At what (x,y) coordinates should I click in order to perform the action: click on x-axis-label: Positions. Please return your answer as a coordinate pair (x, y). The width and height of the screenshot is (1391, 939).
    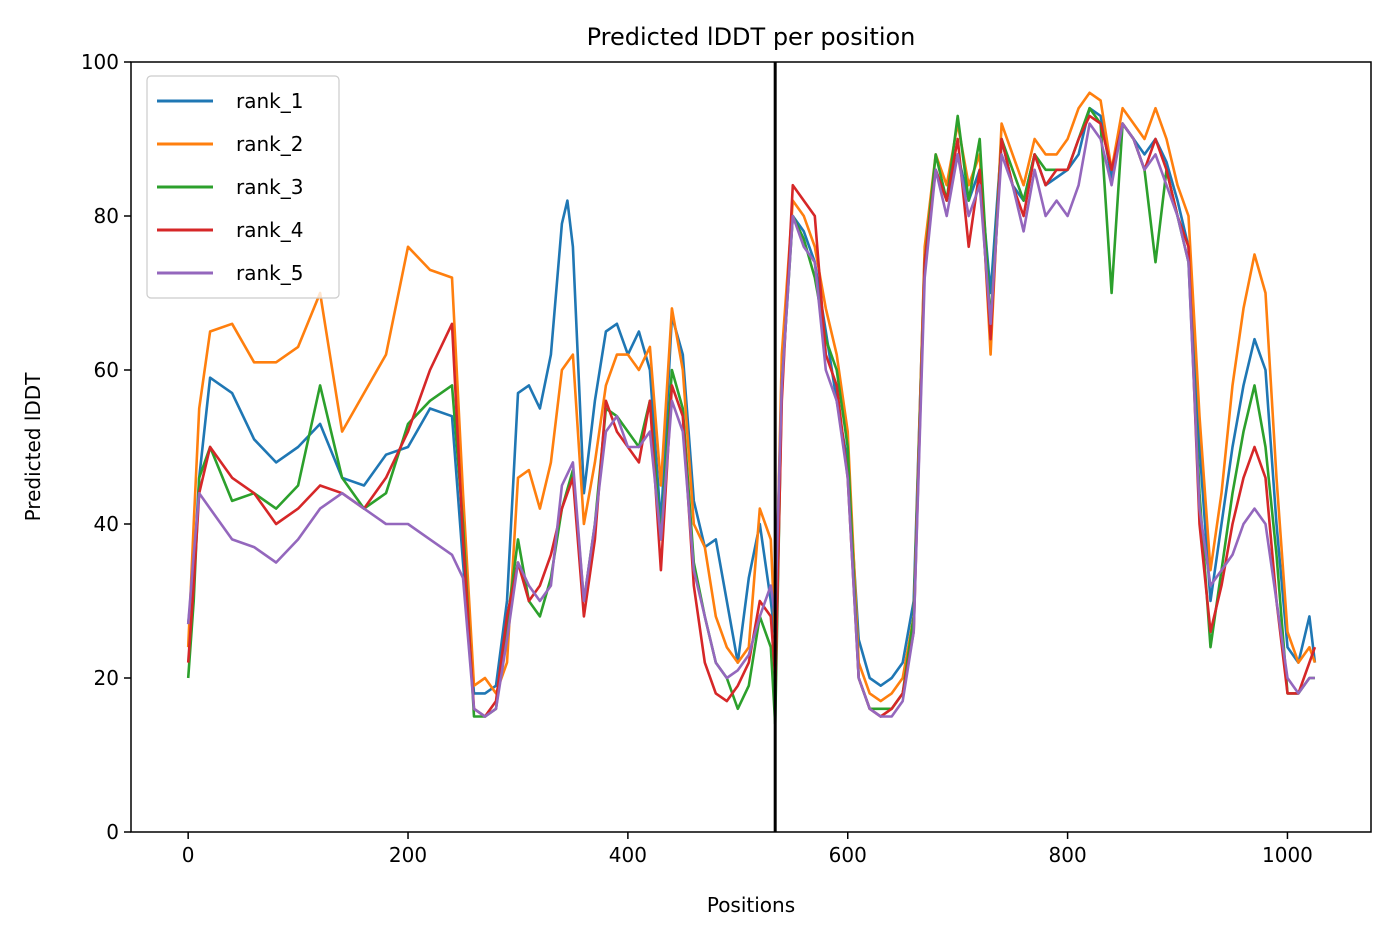
    Looking at the image, I should click on (751, 905).